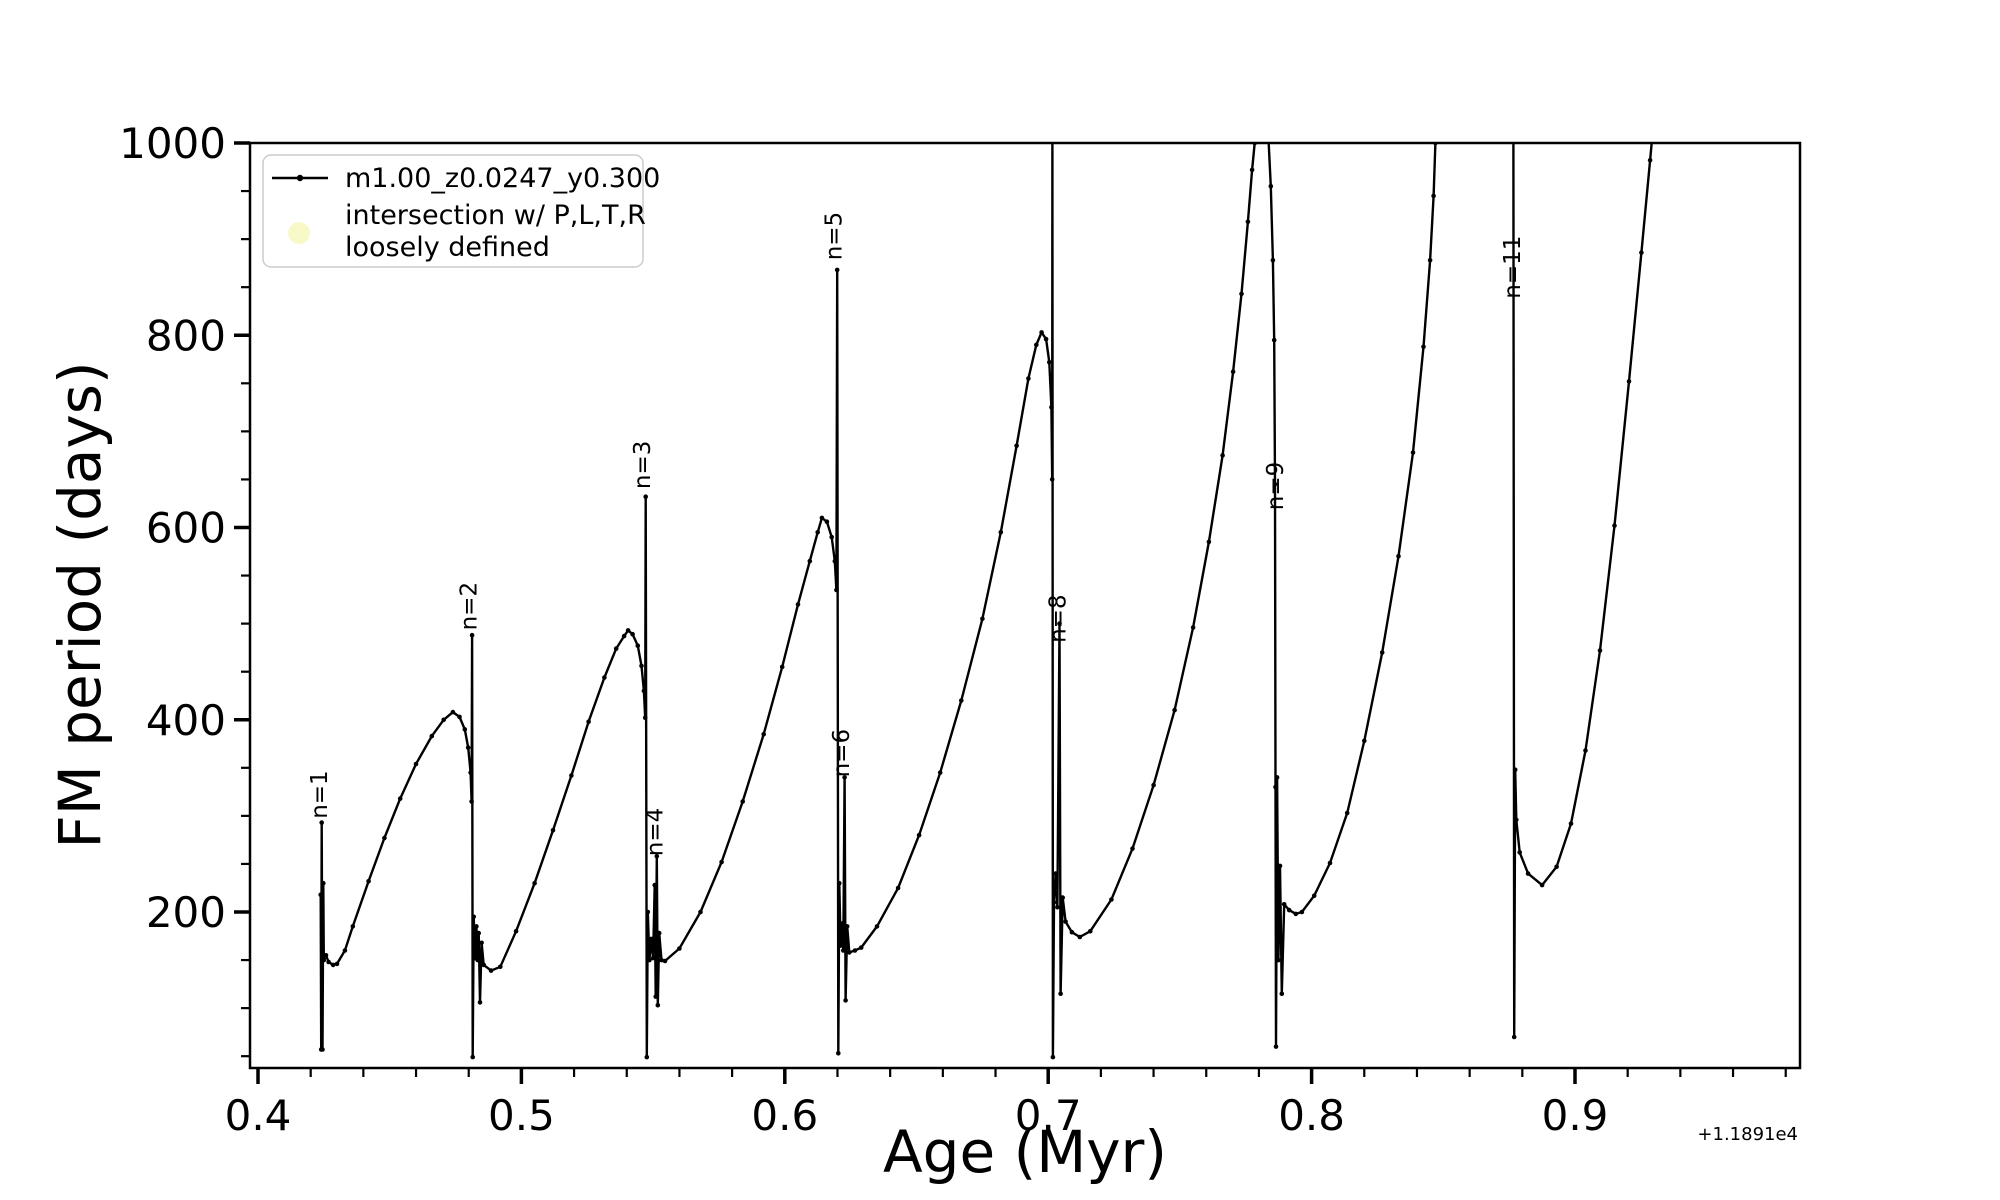  What do you see at coordinates (186, 720) in the screenshot?
I see `y-tick-label: 400` at bounding box center [186, 720].